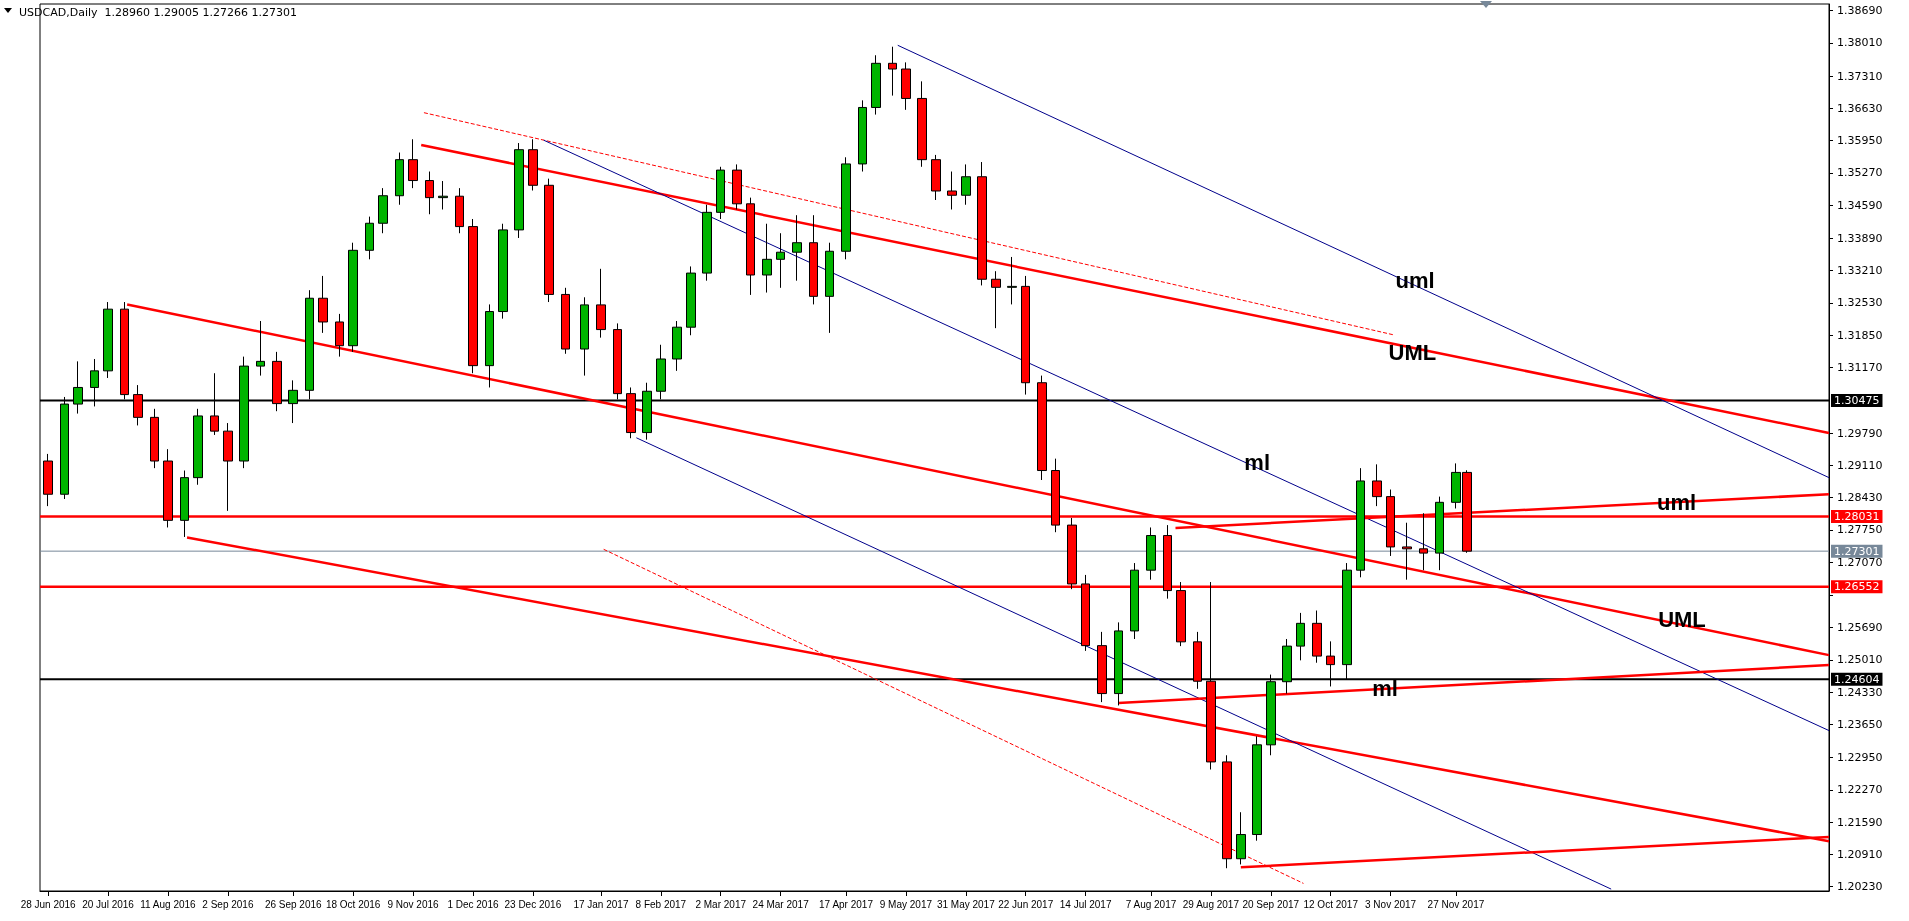 The image size is (1909, 921). Describe the element at coordinates (1857, 551) in the screenshot. I see `ref-line-label: 1.27301` at that location.